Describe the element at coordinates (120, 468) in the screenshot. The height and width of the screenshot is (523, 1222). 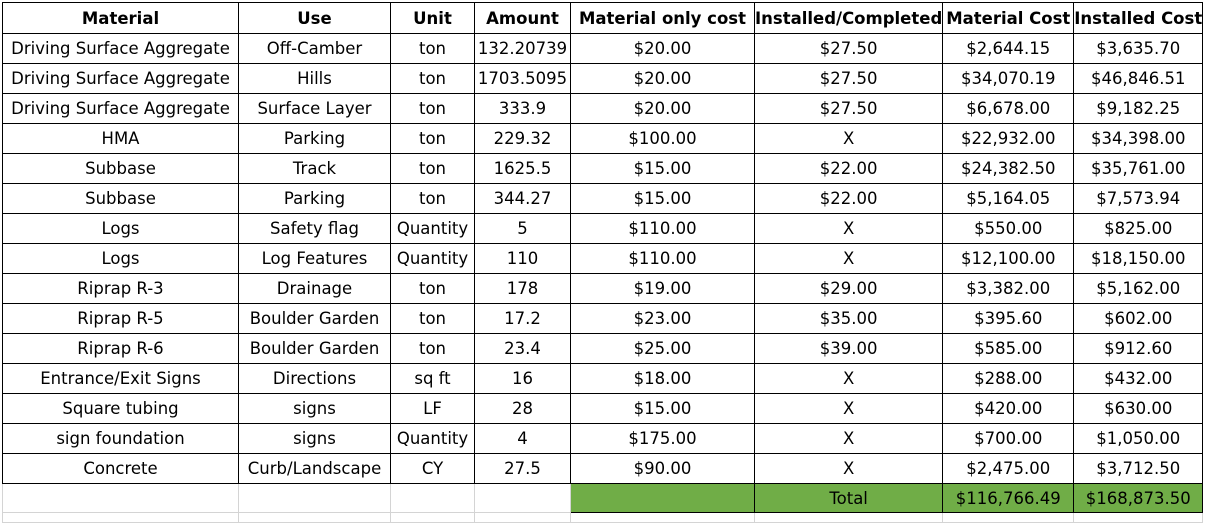
I see `material-cell: Concrete` at that location.